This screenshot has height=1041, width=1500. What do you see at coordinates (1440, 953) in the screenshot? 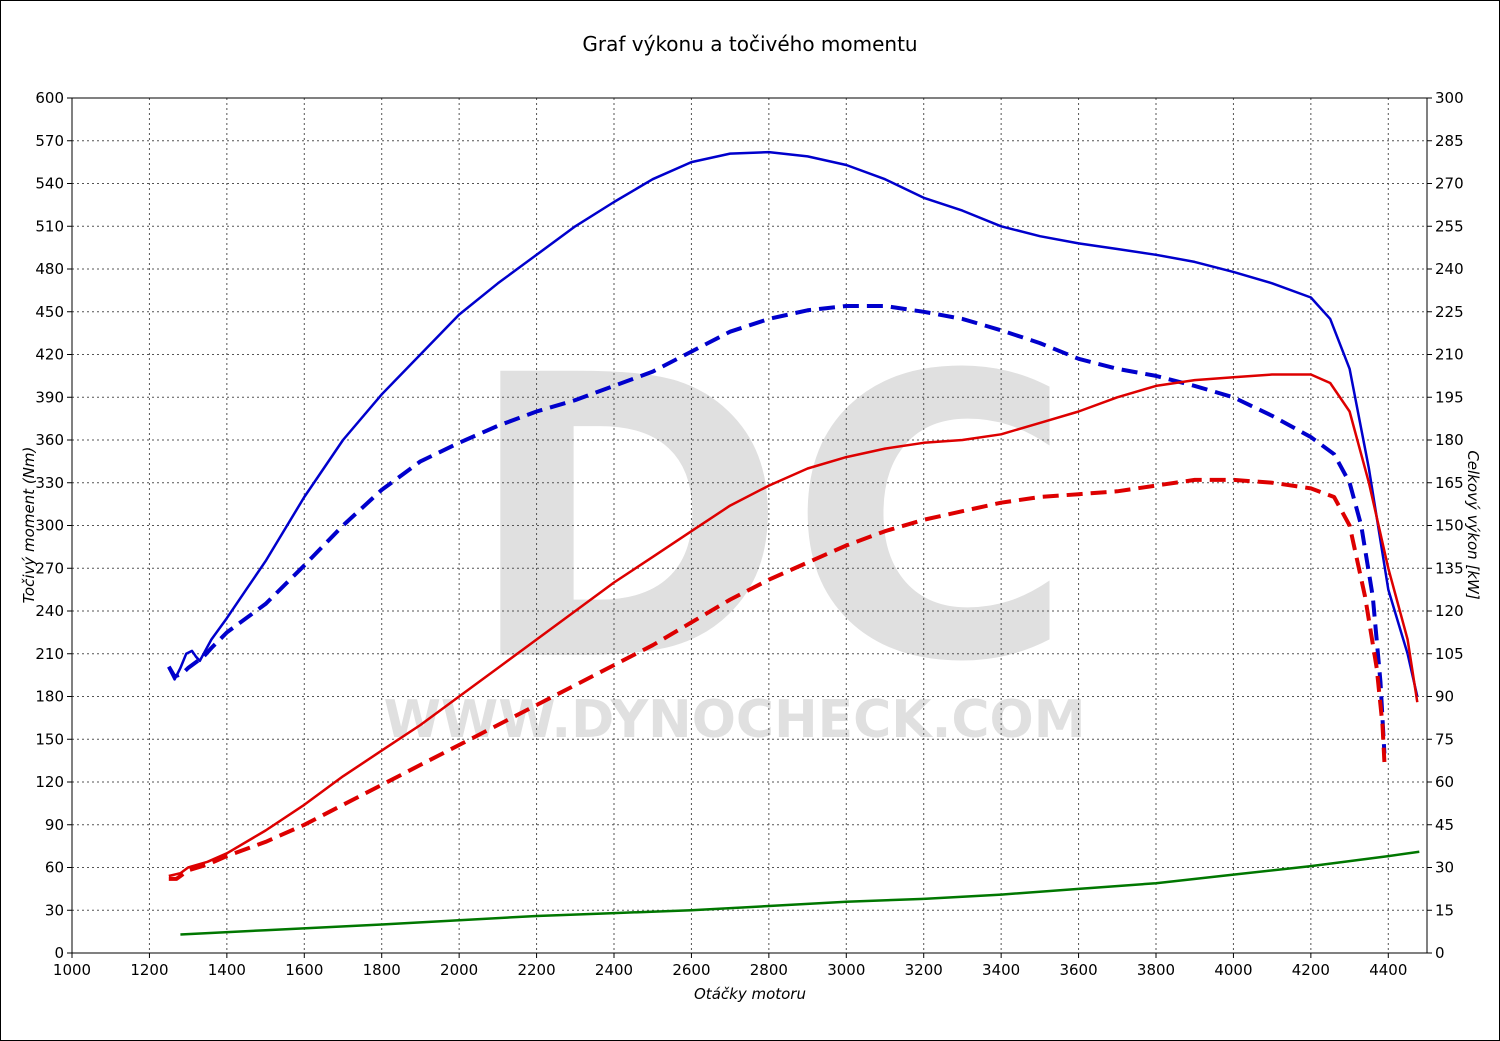
I see `y2-tick-label: 0` at bounding box center [1440, 953].